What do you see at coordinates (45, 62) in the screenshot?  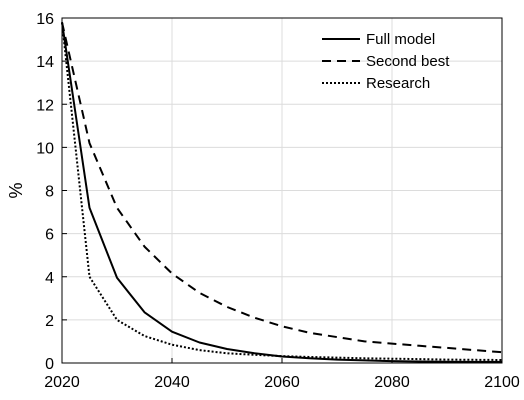 I see `y-tick-label: 14` at bounding box center [45, 62].